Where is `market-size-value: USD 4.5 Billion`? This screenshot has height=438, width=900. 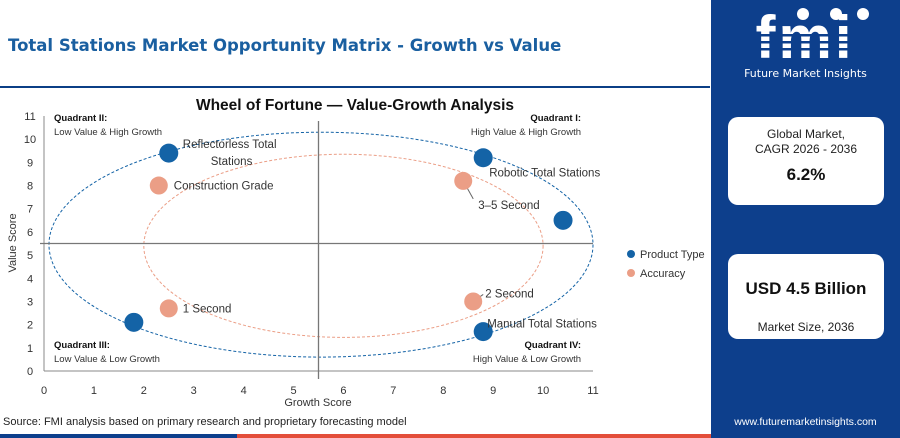 market-size-value: USD 4.5 Billion is located at coordinates (806, 288).